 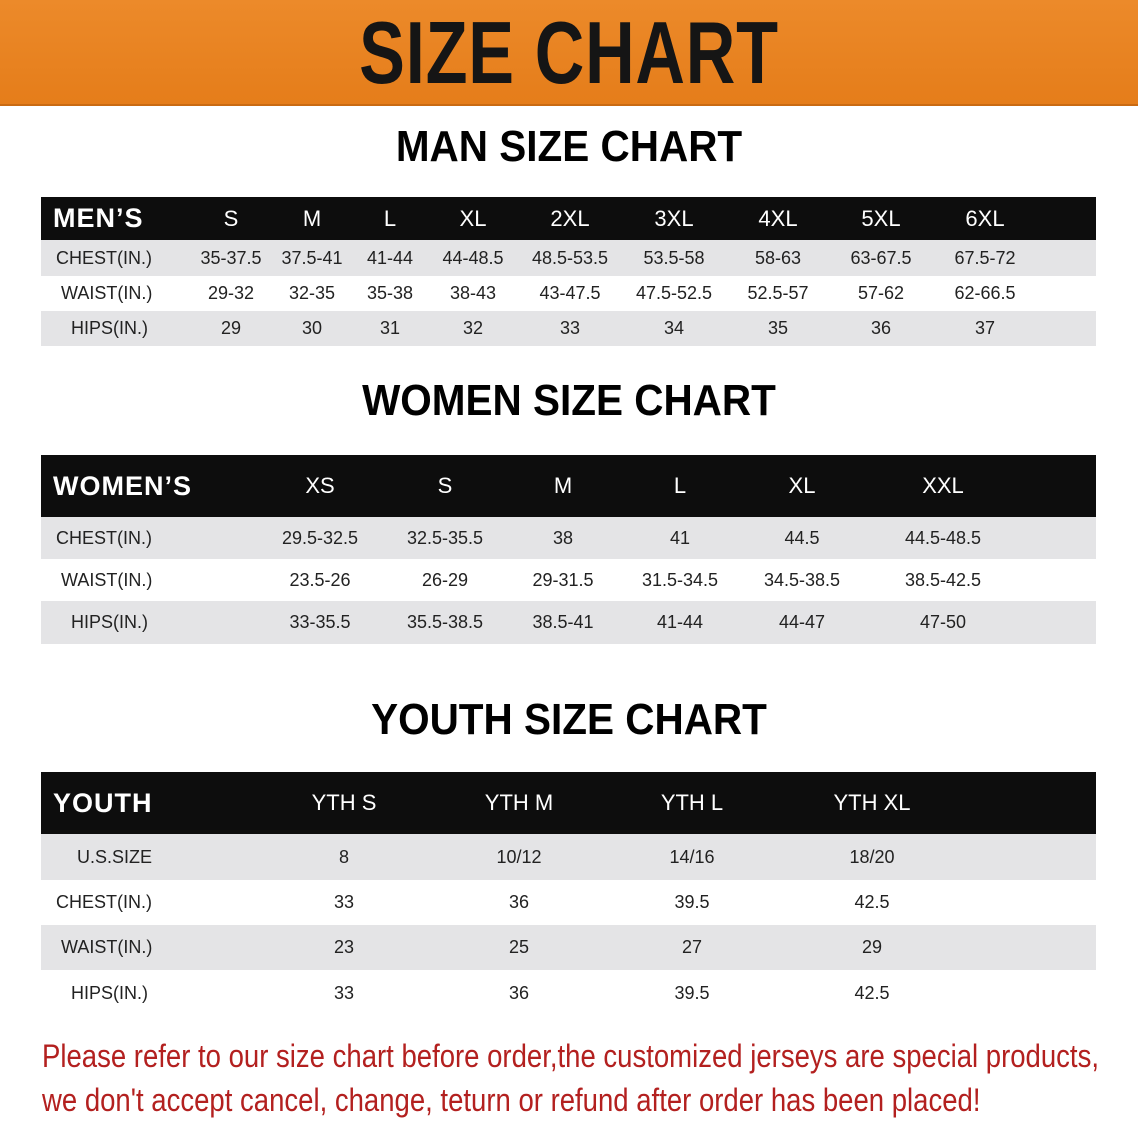 What do you see at coordinates (692, 902) in the screenshot?
I see `table-cell: 39.5` at bounding box center [692, 902].